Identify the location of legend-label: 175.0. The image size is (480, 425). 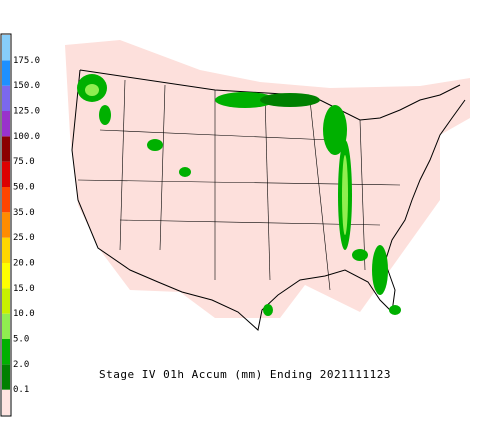
(26, 61).